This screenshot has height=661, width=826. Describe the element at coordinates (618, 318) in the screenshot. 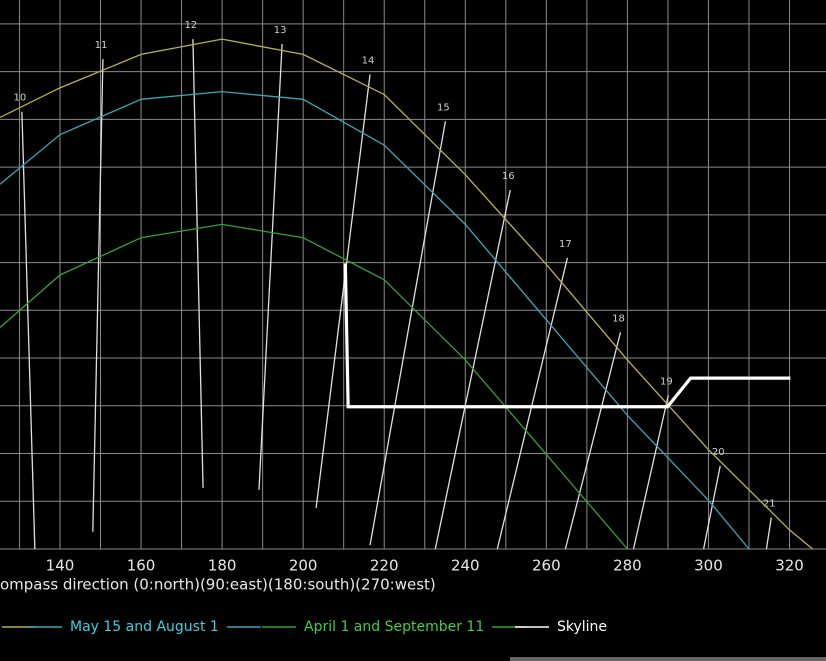

I see `hour-label: 18` at that location.